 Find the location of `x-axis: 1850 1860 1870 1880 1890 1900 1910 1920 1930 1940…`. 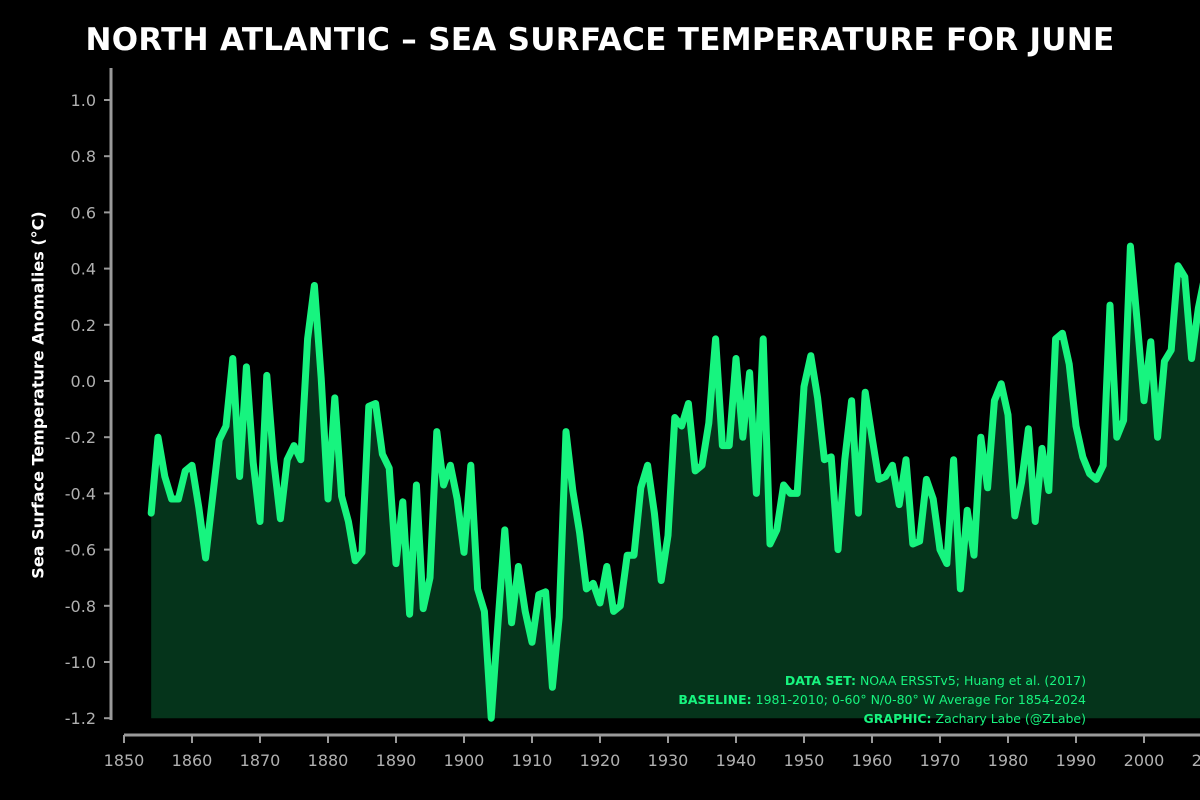

x-axis: 1850 1860 1870 1880 1890 1900 1910 1920 1930 1940… is located at coordinates (652, 751).